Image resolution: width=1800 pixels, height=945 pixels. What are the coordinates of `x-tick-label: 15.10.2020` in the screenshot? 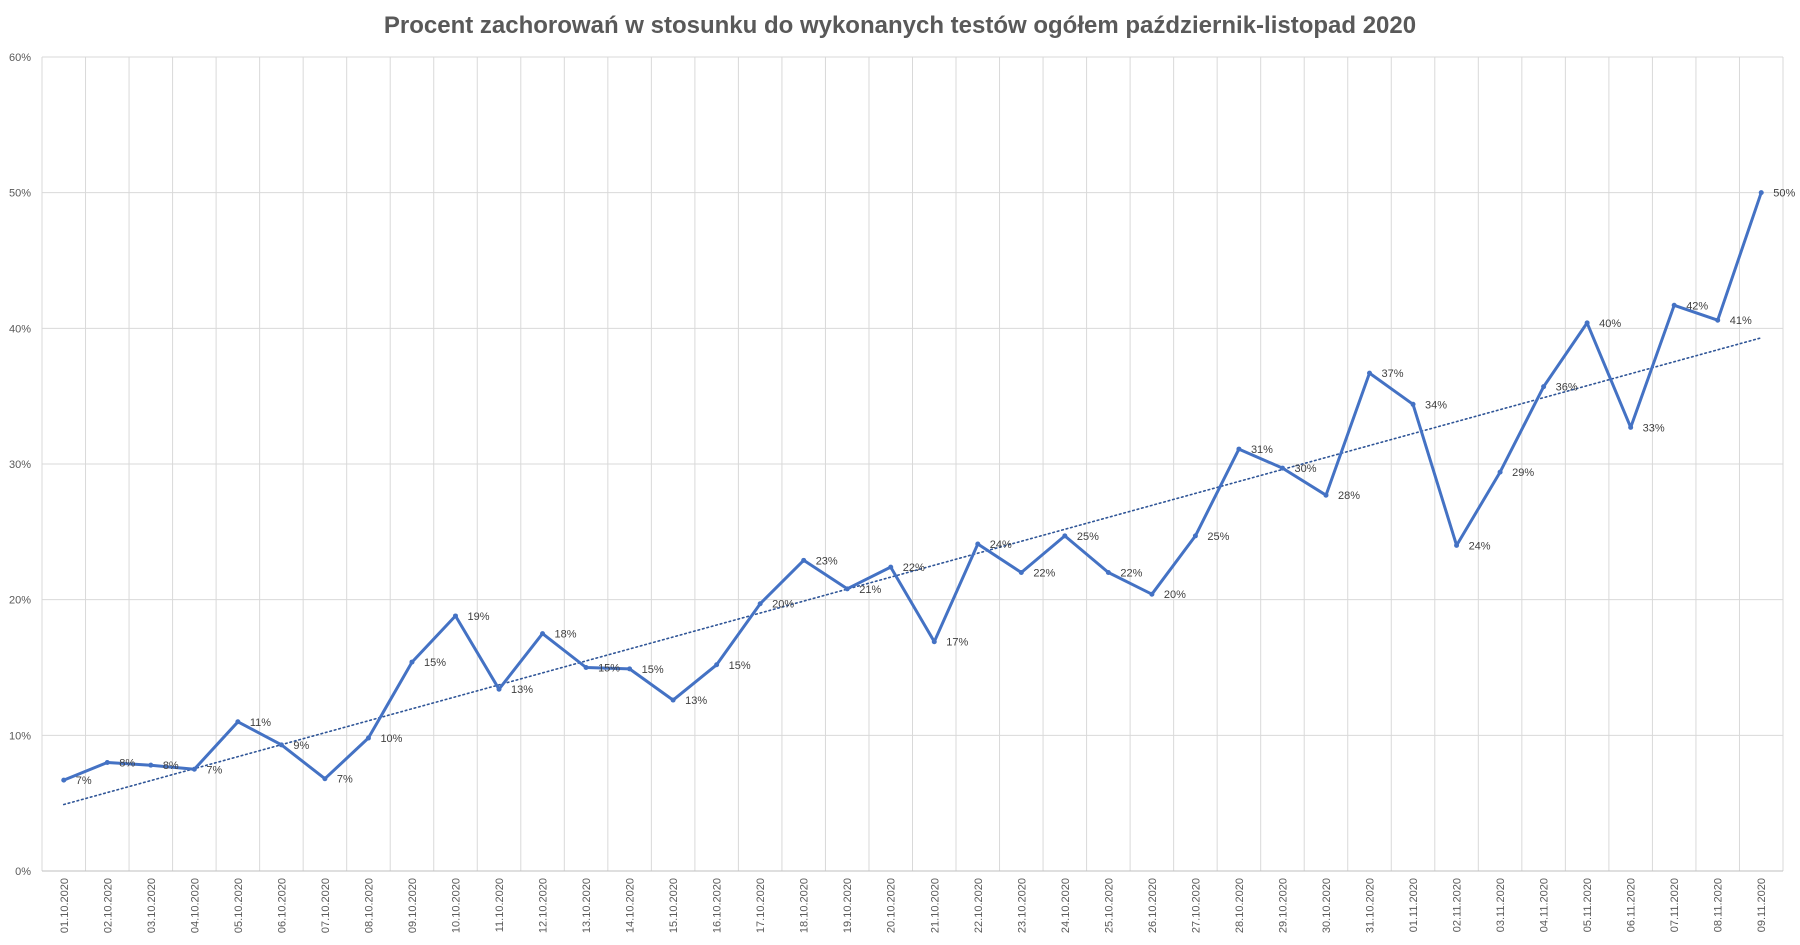 It's located at (674, 905).